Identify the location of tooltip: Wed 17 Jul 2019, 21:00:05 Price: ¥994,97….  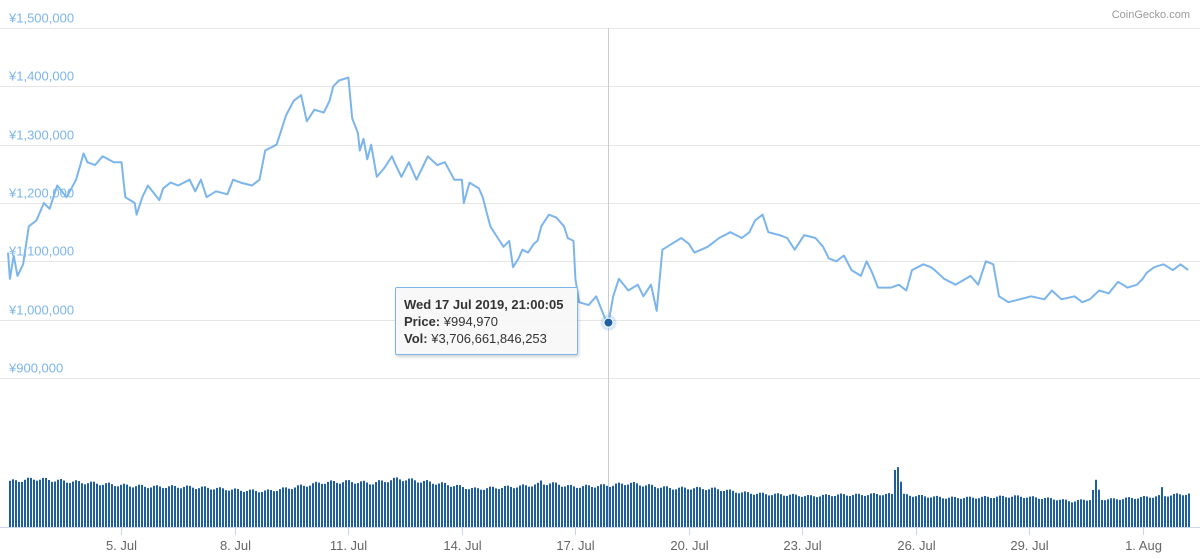
(486, 321).